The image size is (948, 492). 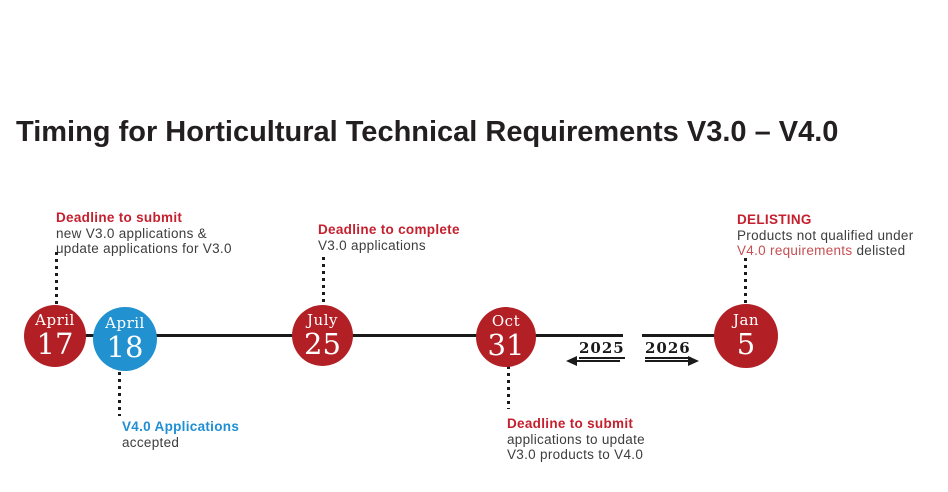 I want to click on event-day: 31, so click(x=506, y=345).